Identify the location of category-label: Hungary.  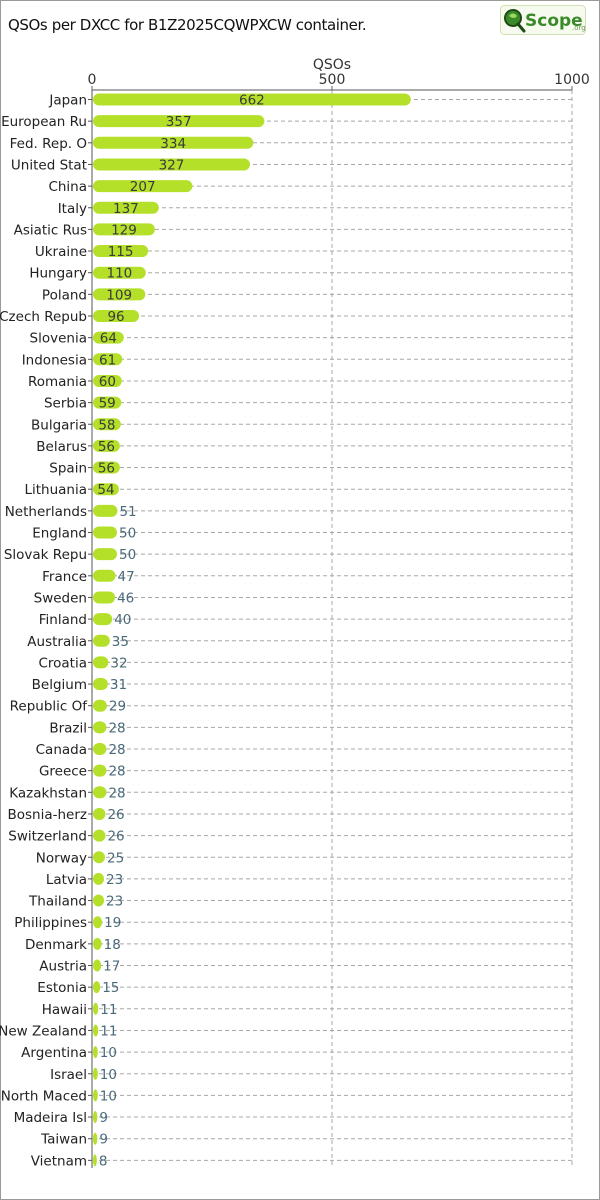
(58, 274).